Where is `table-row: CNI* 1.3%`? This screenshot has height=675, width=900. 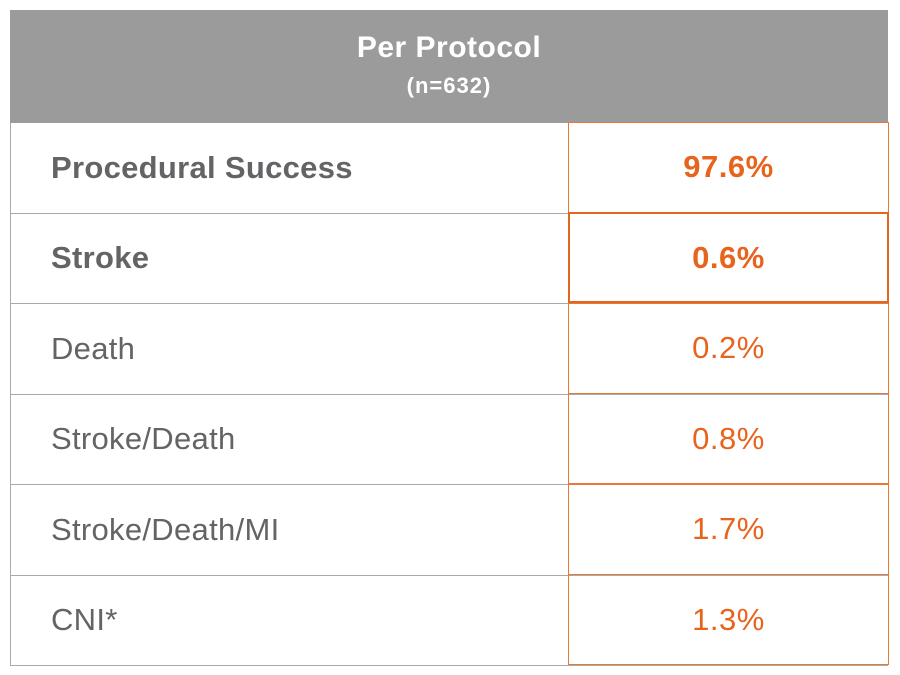
table-row: CNI* 1.3% is located at coordinates (449, 620).